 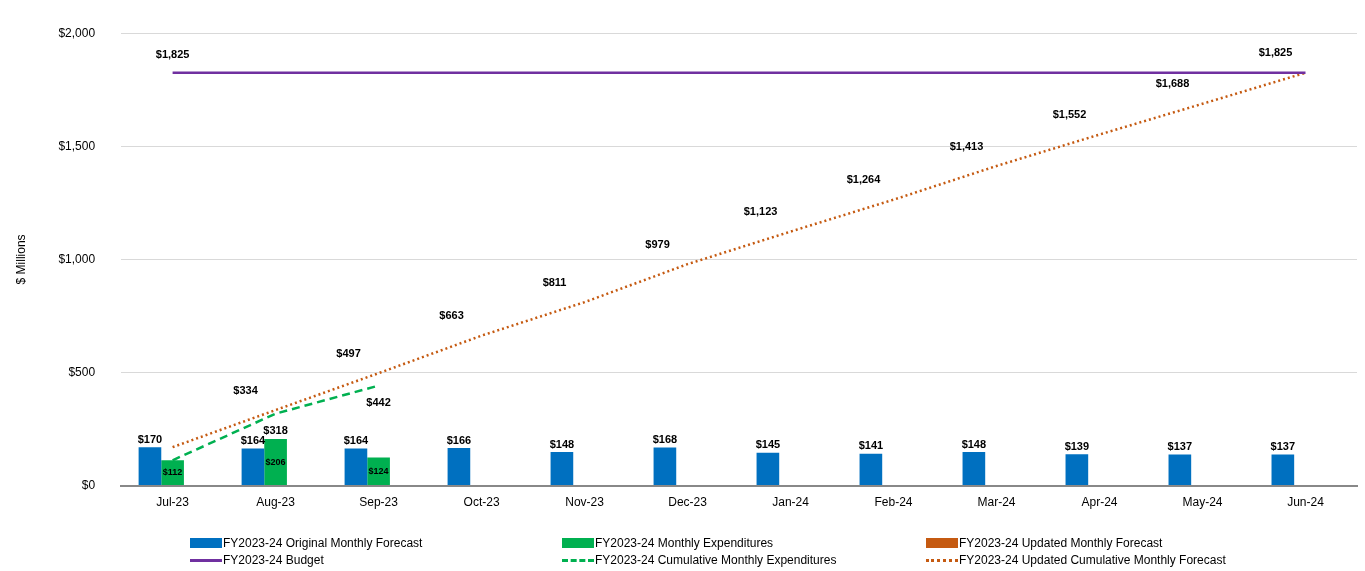 I want to click on data-label: $1,413, so click(x=966, y=145).